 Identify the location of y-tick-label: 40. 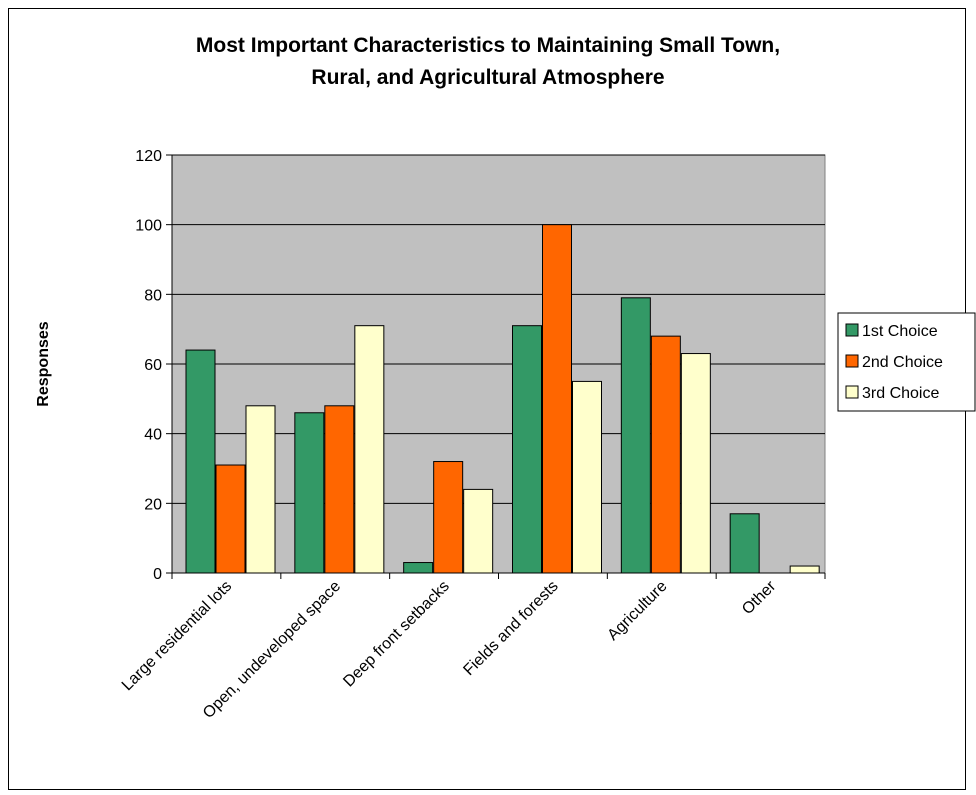
(153, 435).